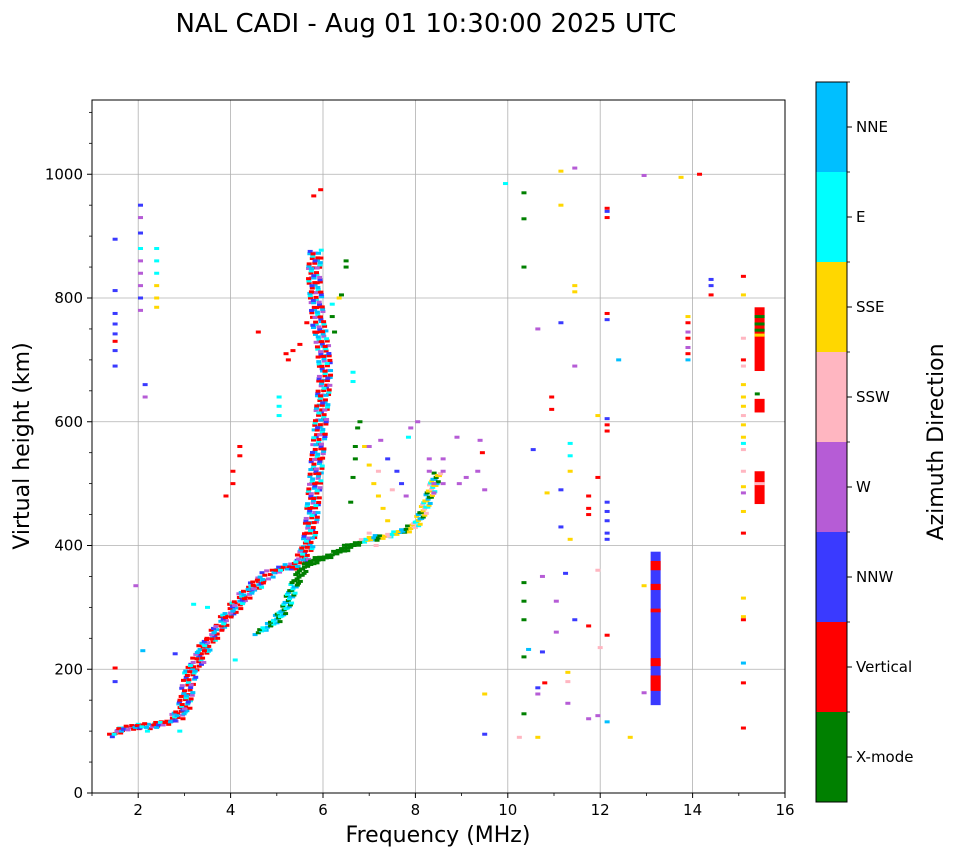 Image resolution: width=958 pixels, height=857 pixels. I want to click on chart-title: NAL CADI - Aug 01 10:30:00 2025 UTC, so click(426, 24).